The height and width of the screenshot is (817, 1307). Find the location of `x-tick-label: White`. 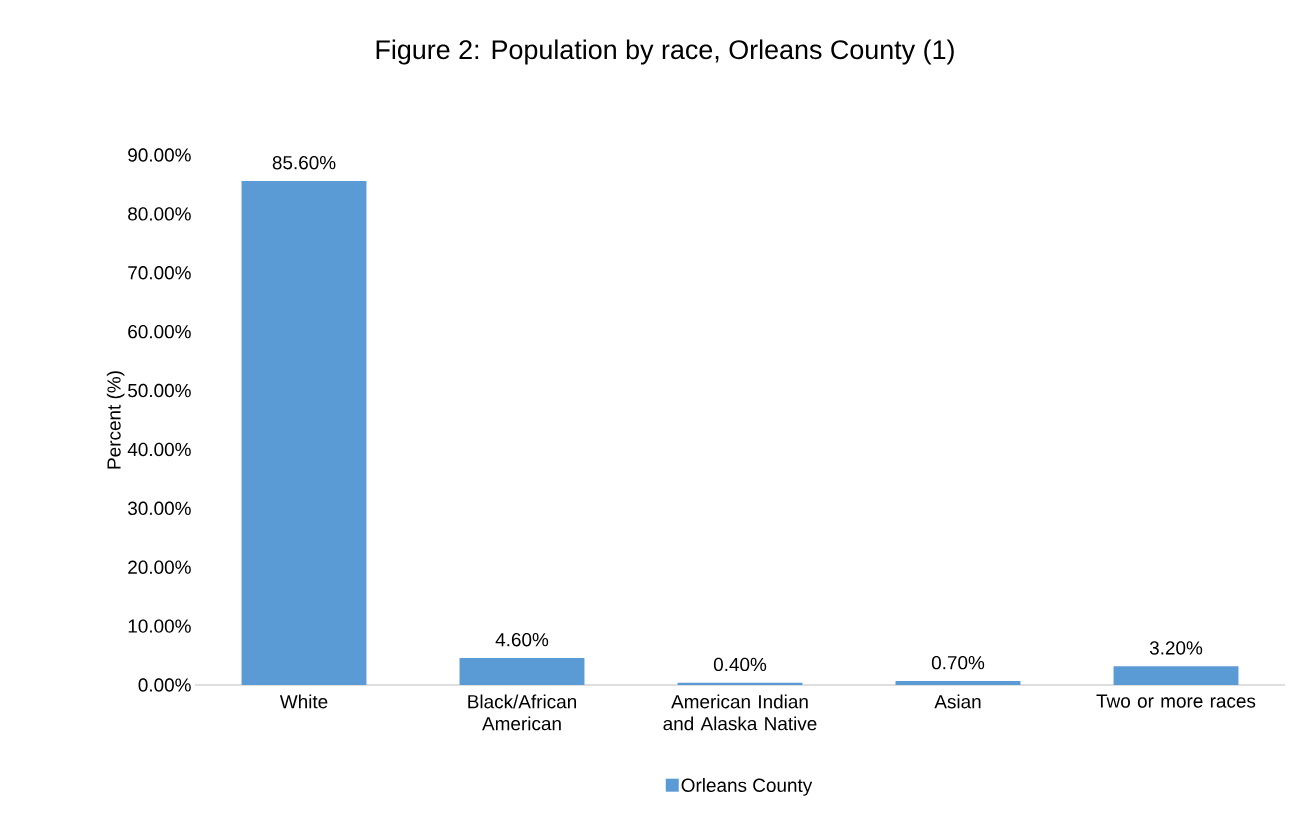

x-tick-label: White is located at coordinates (303, 701).